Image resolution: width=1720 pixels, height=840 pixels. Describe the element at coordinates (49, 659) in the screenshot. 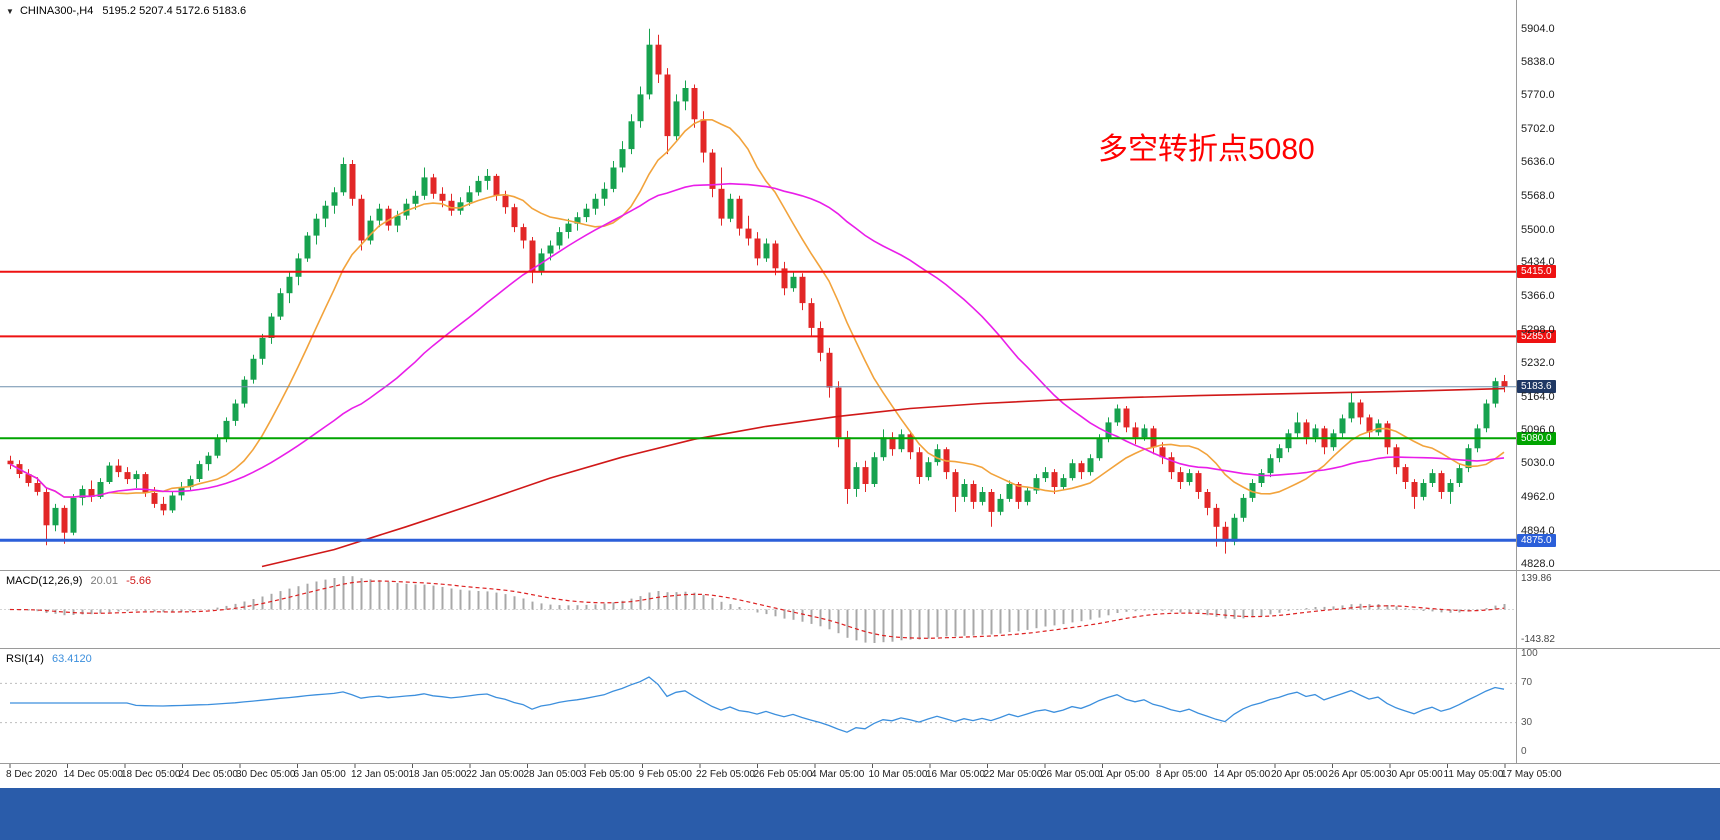

I see `rsi-label-row: RSI(14) 63.4120` at that location.